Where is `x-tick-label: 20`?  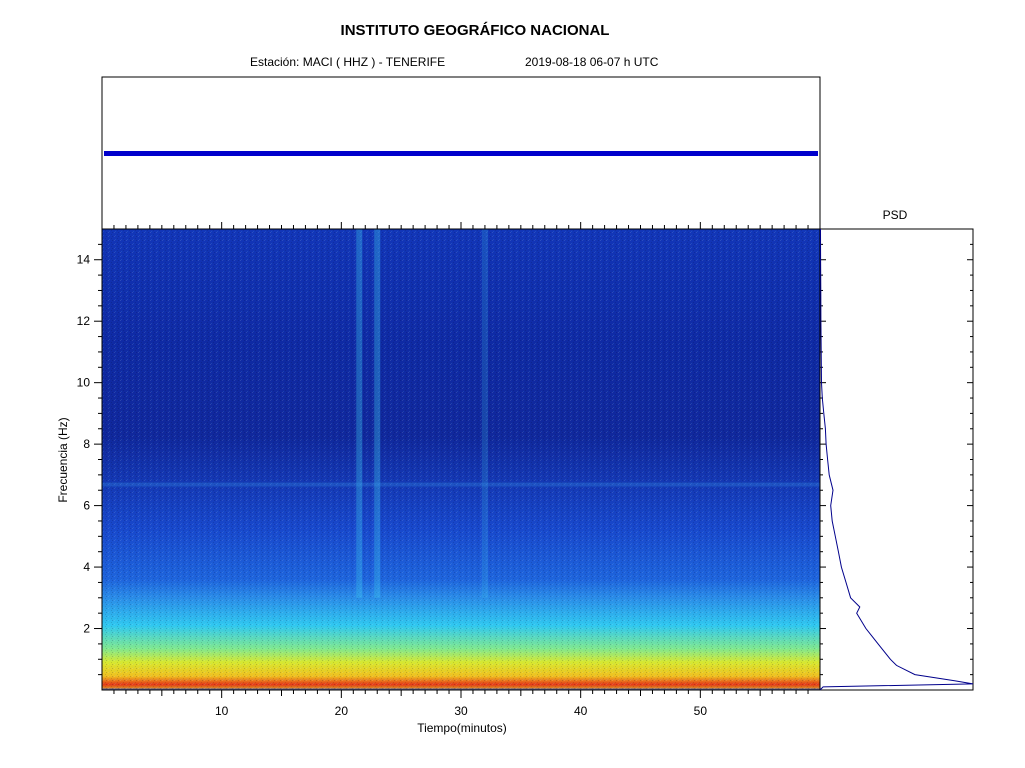 x-tick-label: 20 is located at coordinates (342, 711).